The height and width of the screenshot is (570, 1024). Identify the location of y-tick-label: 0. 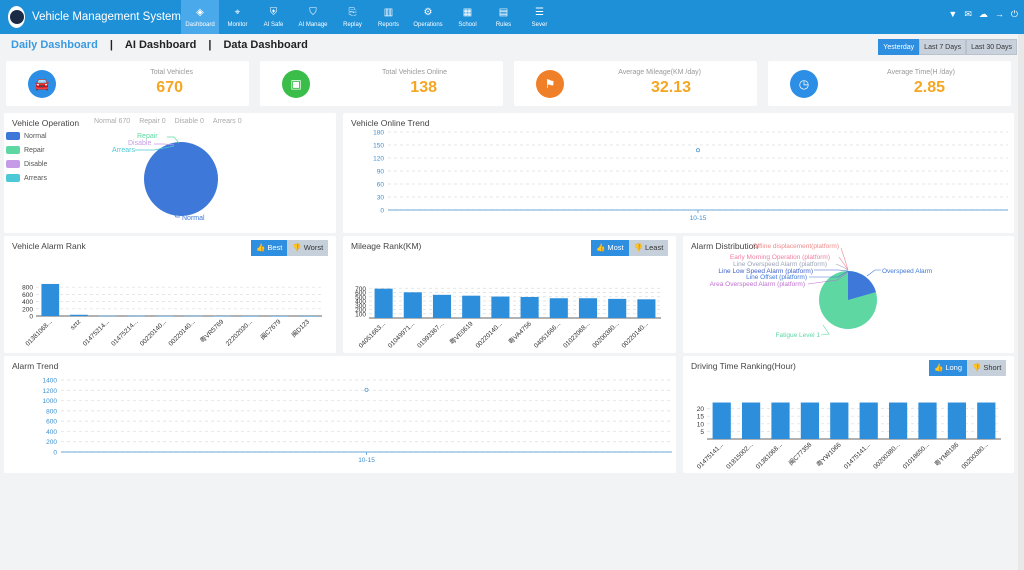
(55, 453).